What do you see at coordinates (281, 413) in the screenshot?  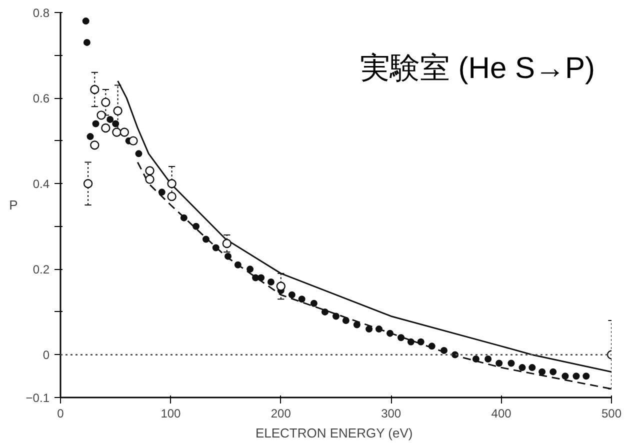 I see `x-tick-label: 200` at bounding box center [281, 413].